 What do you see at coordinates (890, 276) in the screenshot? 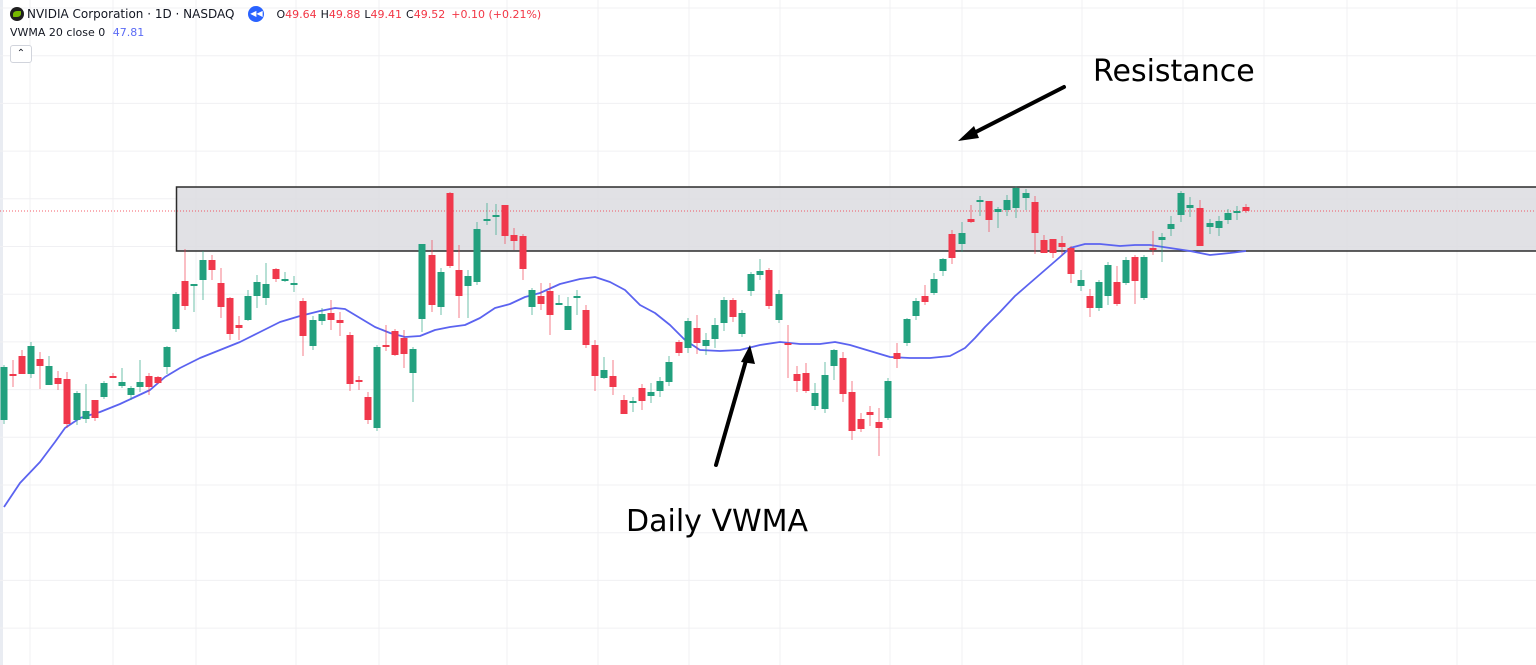
I see `annotation-arrows` at bounding box center [890, 276].